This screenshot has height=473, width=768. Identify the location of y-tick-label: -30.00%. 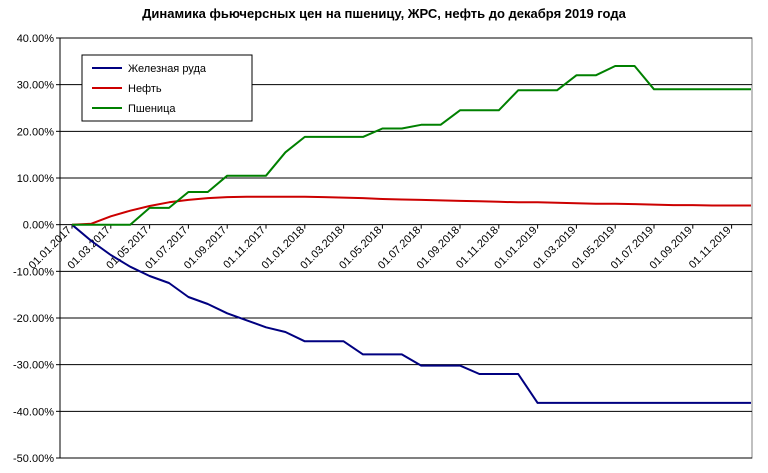
(33, 366).